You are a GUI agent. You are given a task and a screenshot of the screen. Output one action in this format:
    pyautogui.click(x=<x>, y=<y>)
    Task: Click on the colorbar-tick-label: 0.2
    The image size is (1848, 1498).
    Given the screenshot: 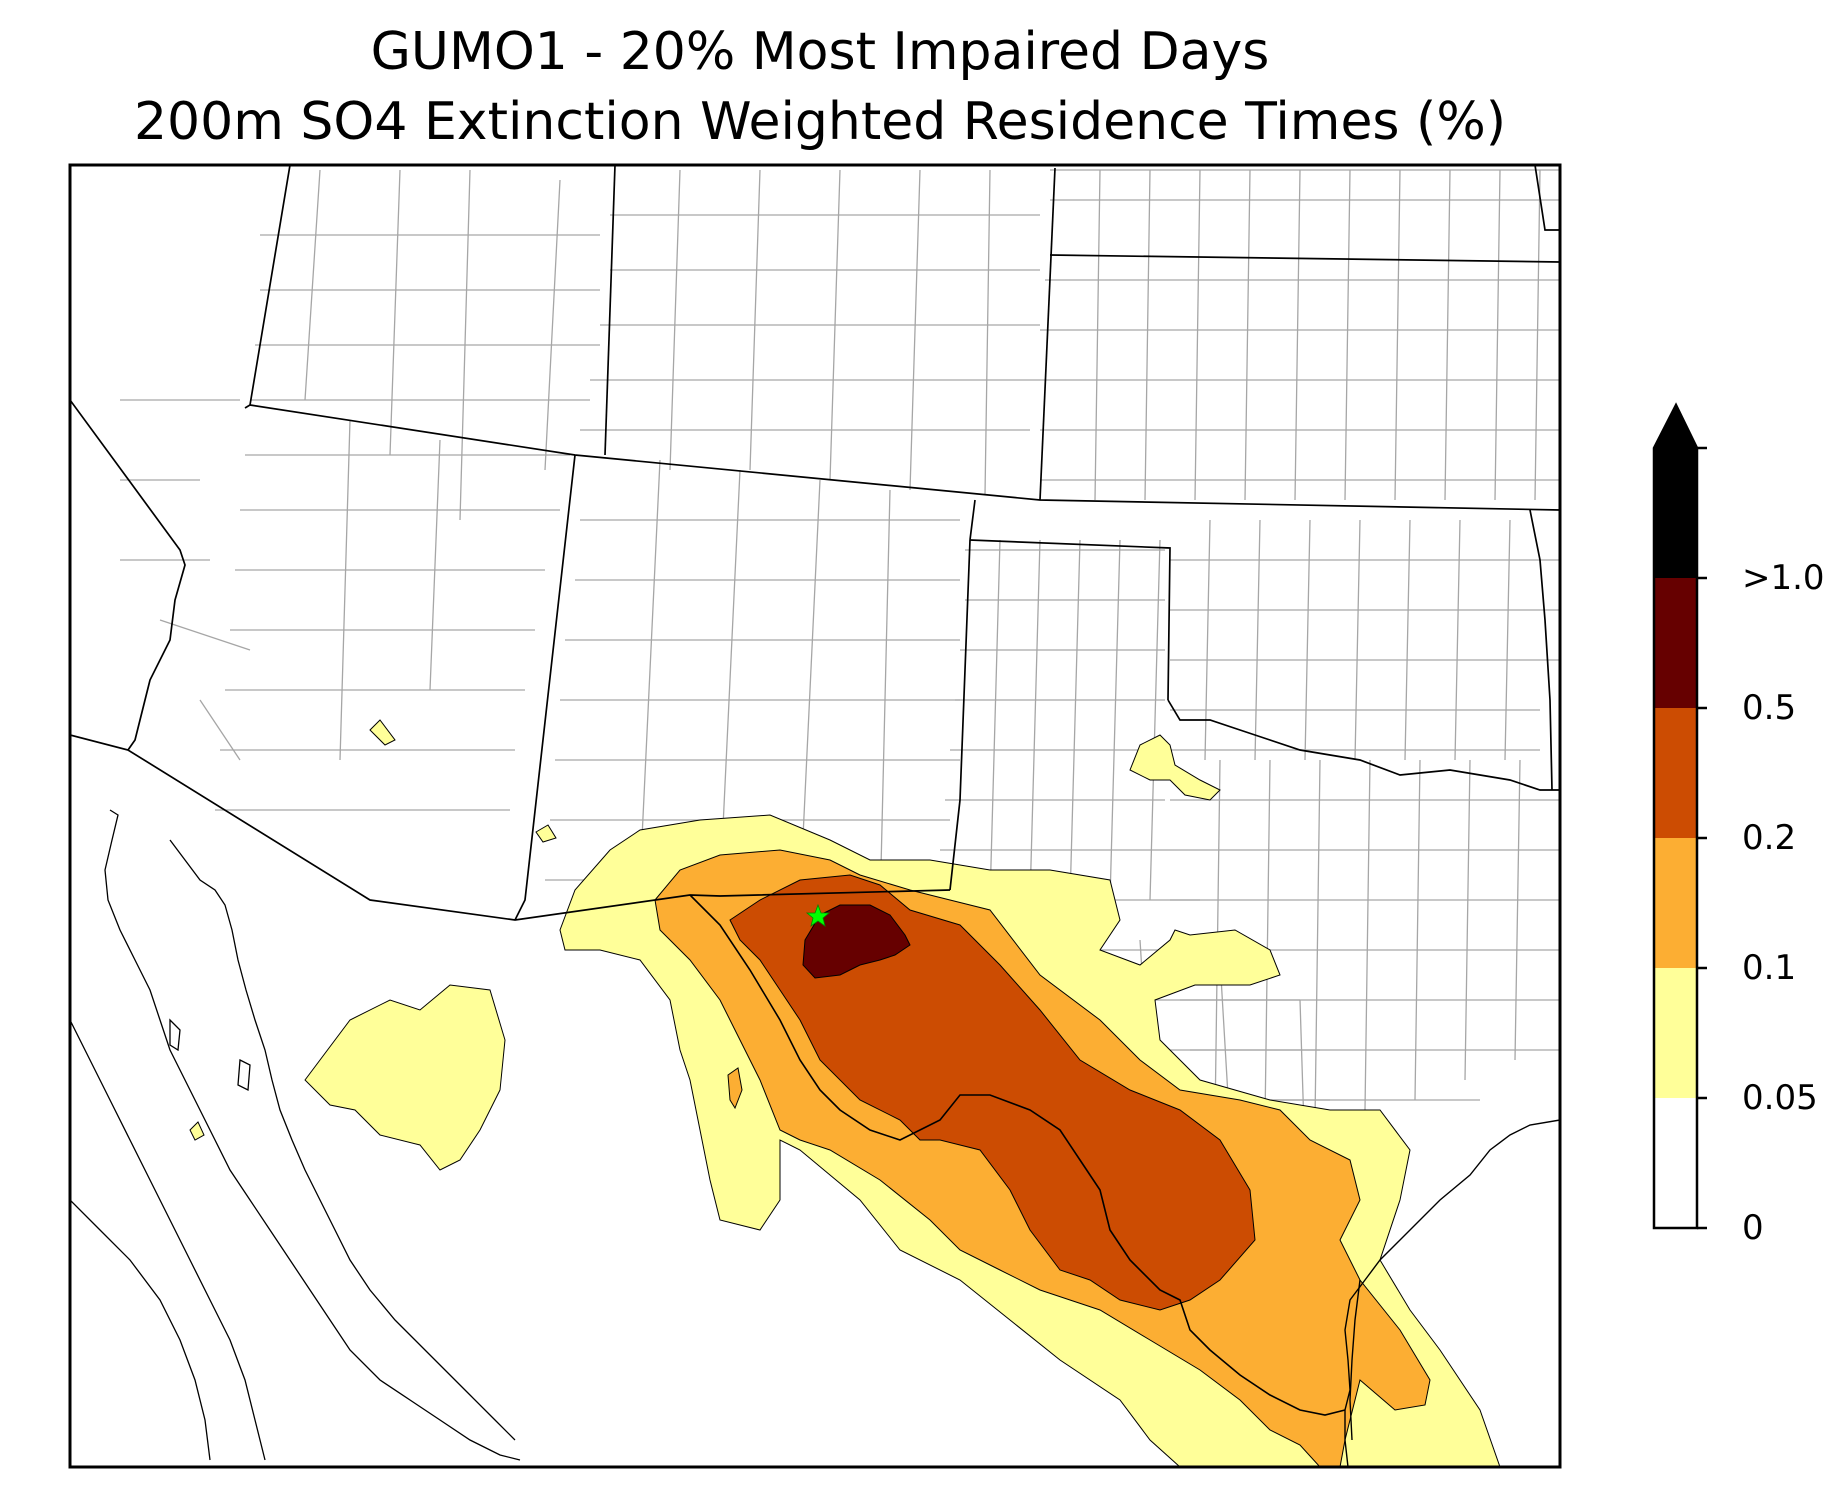 What is the action you would take?
    pyautogui.click(x=1769, y=838)
    